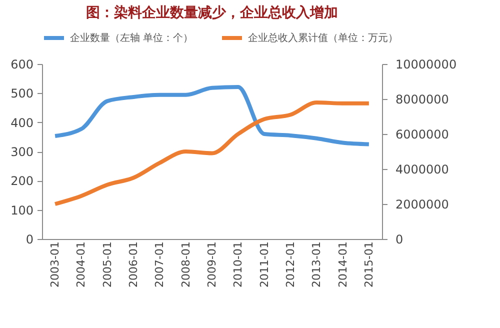  I want to click on x-tick-label: 2004-01, so click(81, 265).